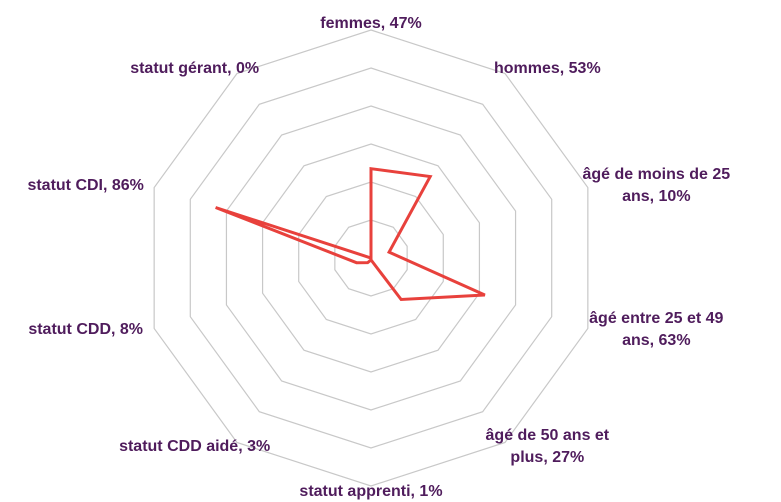 The width and height of the screenshot is (781, 502). Describe the element at coordinates (547, 68) in the screenshot. I see `axis-label: hommes, 53%` at that location.